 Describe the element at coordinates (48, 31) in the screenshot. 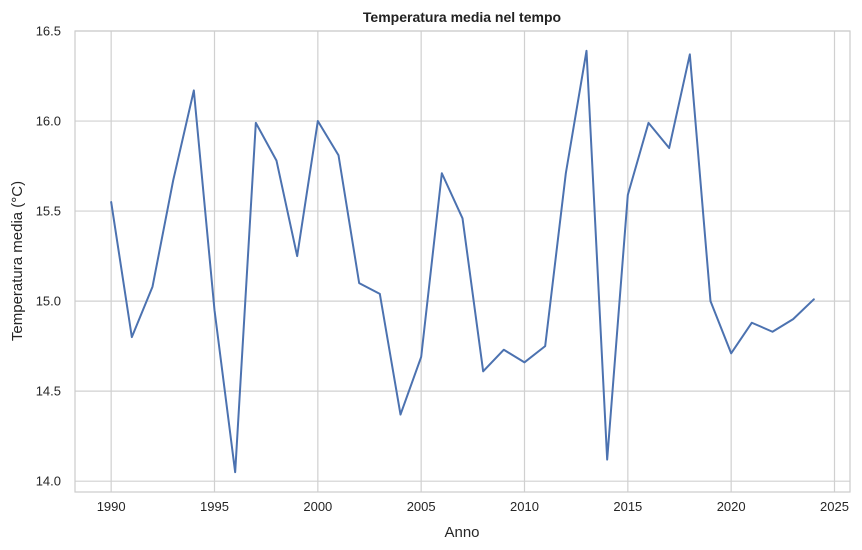

I see `y-tick-label: 16.5` at that location.